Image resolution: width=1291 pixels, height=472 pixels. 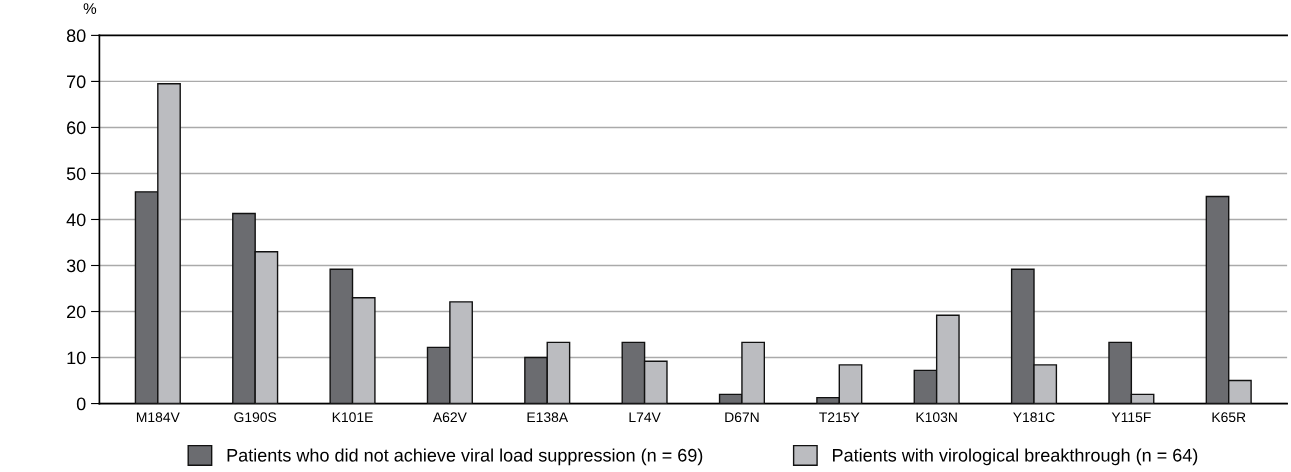 I want to click on y-tick-label: 10, so click(x=76, y=358).